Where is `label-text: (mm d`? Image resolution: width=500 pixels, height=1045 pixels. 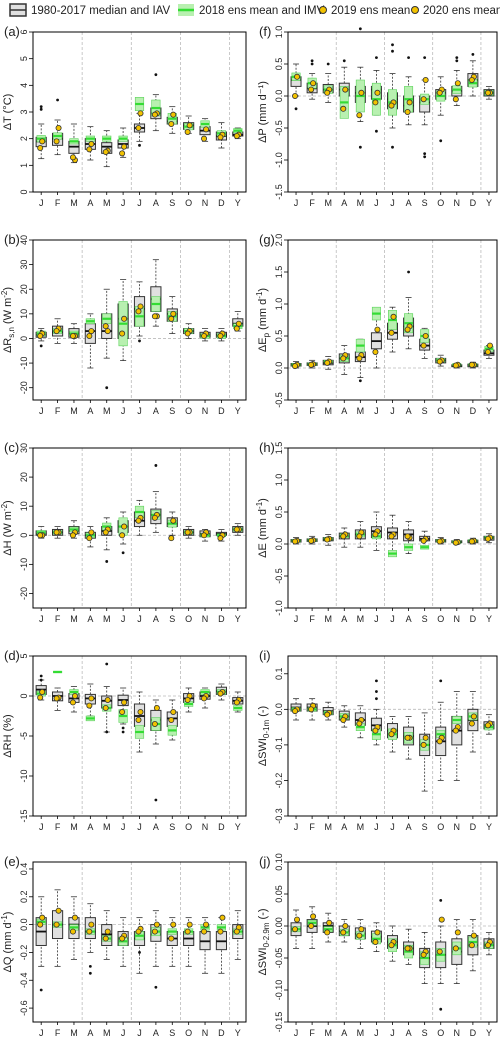
label-text: (mm d is located at coordinates (263, 526).